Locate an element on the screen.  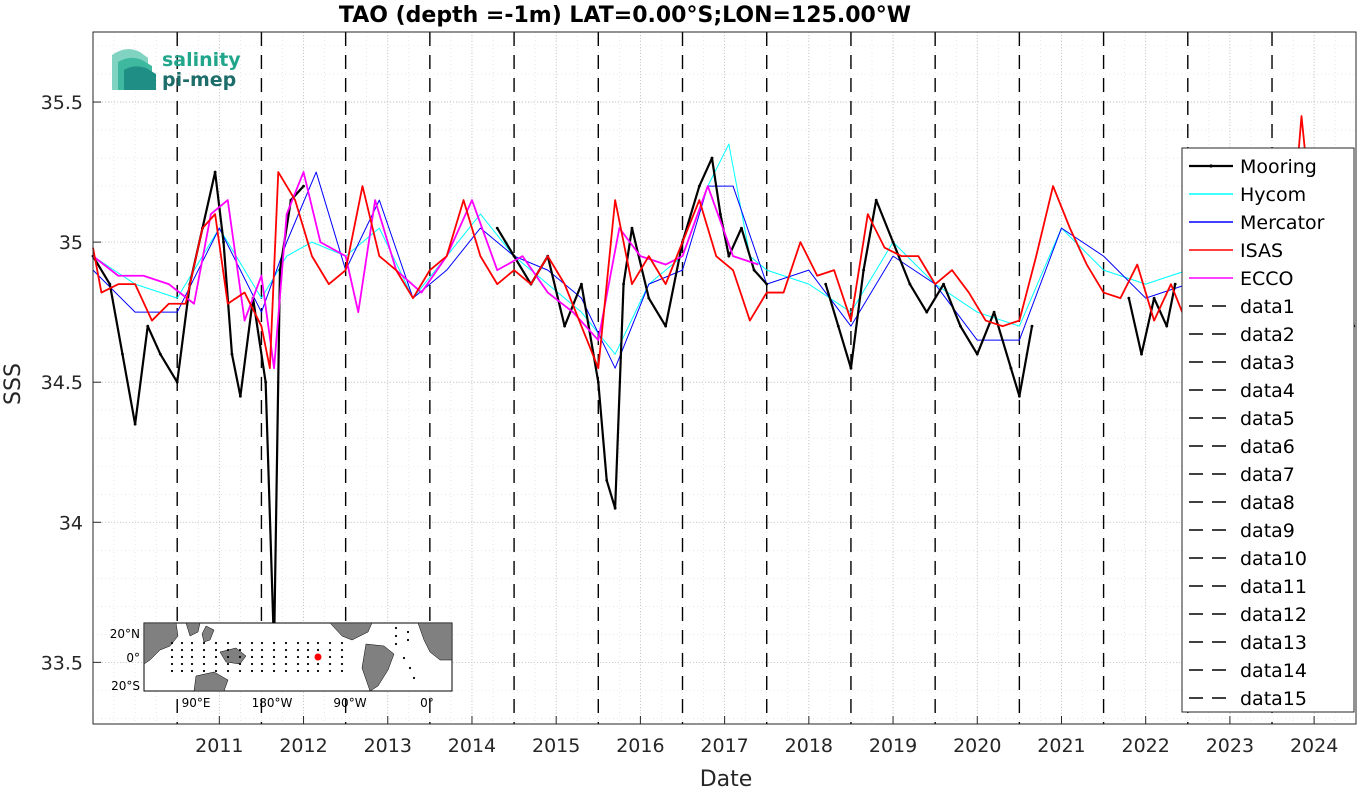
x-tick-label: 2016 is located at coordinates (640, 746).